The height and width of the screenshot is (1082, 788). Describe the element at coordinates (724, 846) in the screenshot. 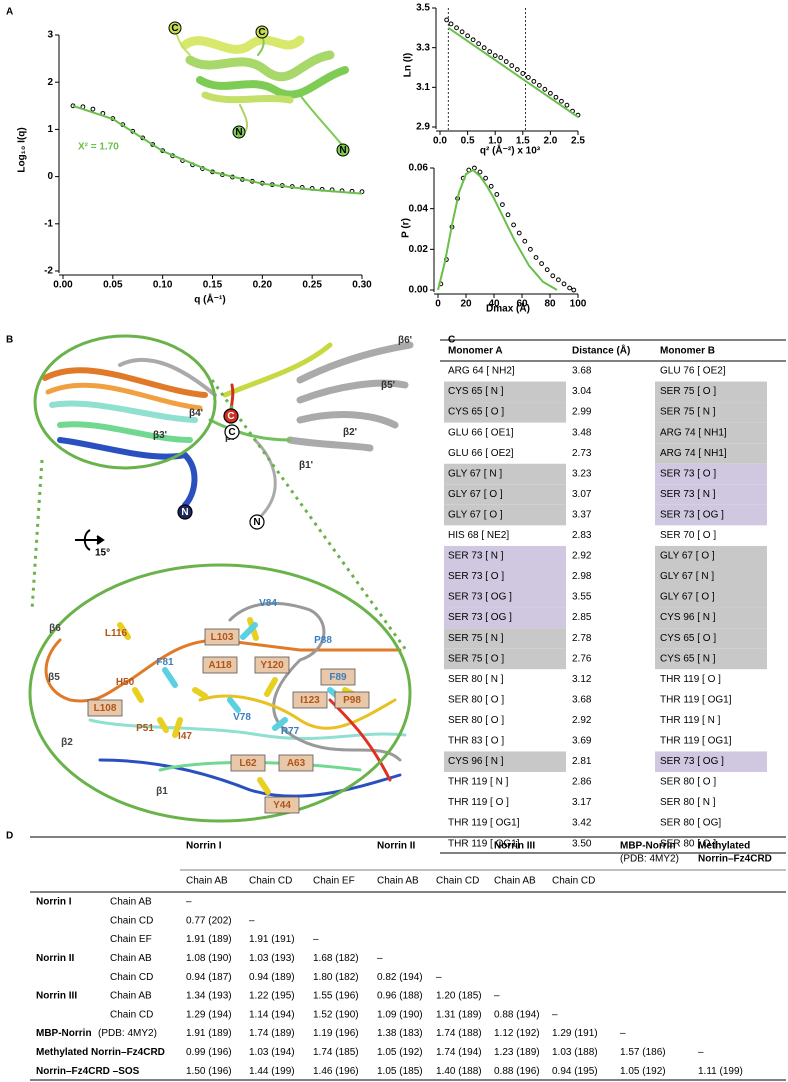

I see `column-group: Methylated` at that location.